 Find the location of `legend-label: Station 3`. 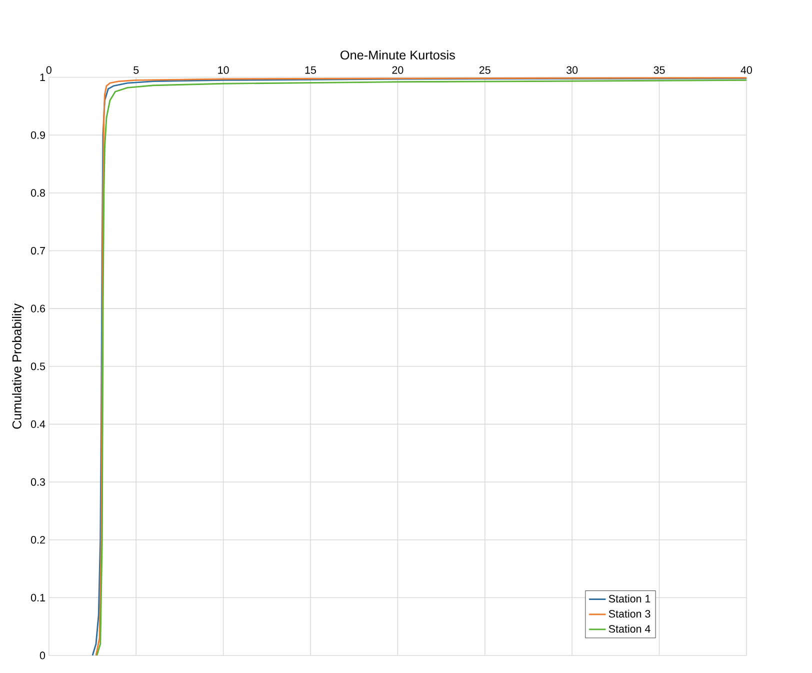

legend-label: Station 3 is located at coordinates (629, 614).